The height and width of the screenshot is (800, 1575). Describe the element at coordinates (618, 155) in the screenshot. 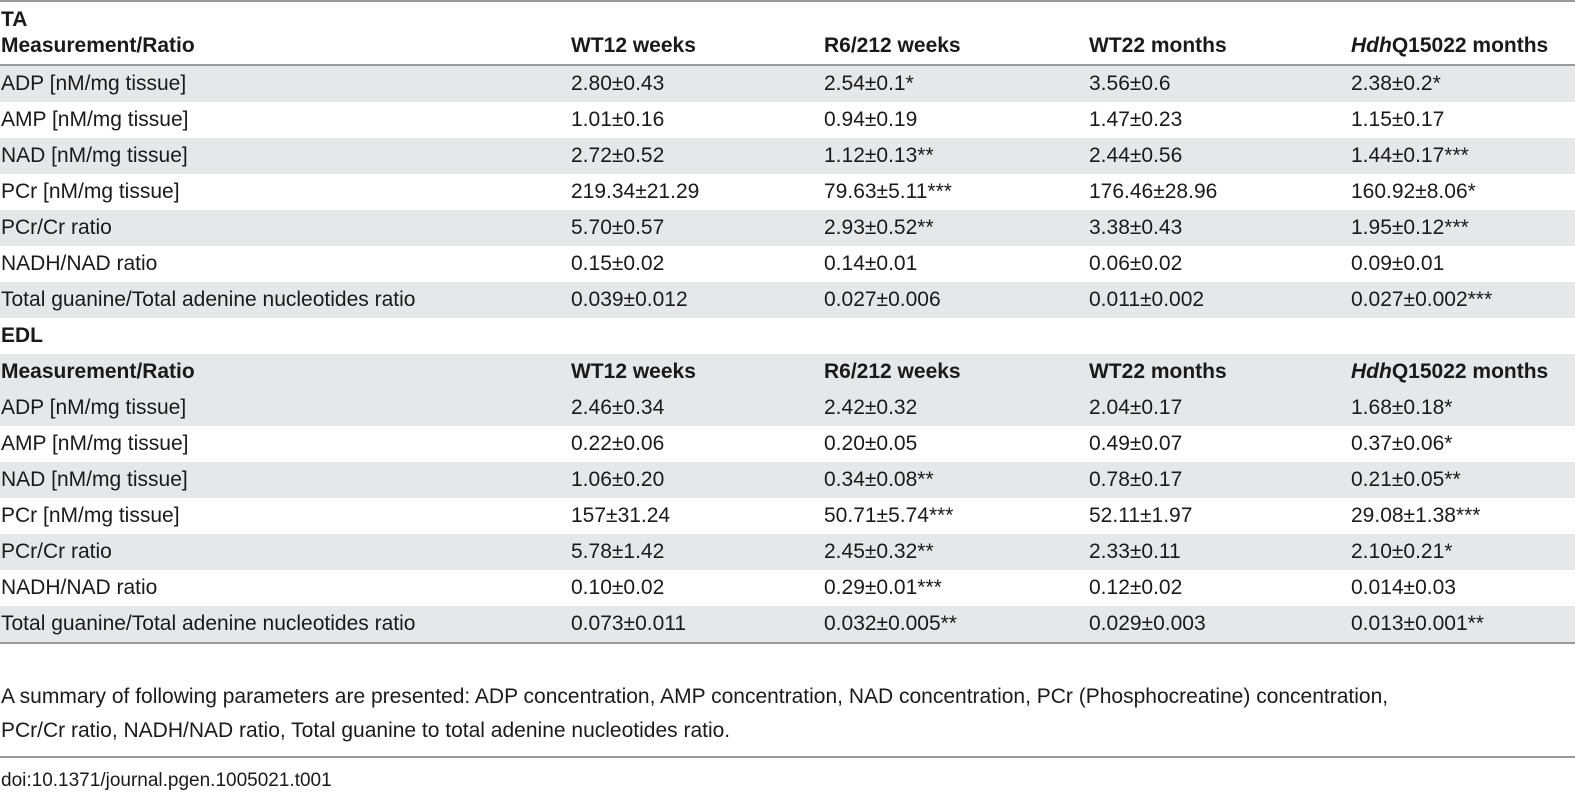

I see `table-cell: 2.72±0.52` at that location.